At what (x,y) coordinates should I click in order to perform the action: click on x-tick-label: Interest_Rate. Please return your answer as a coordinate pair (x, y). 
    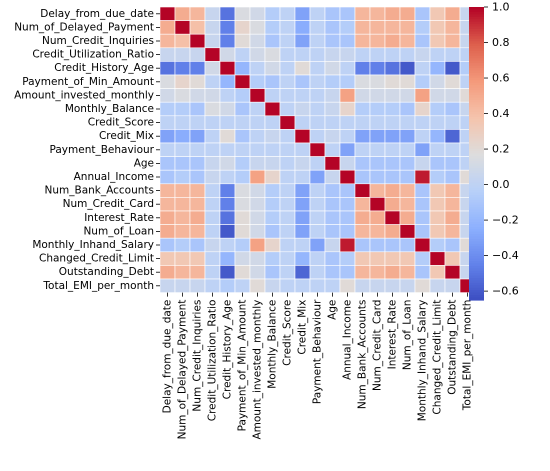
    Looking at the image, I should click on (393, 335).